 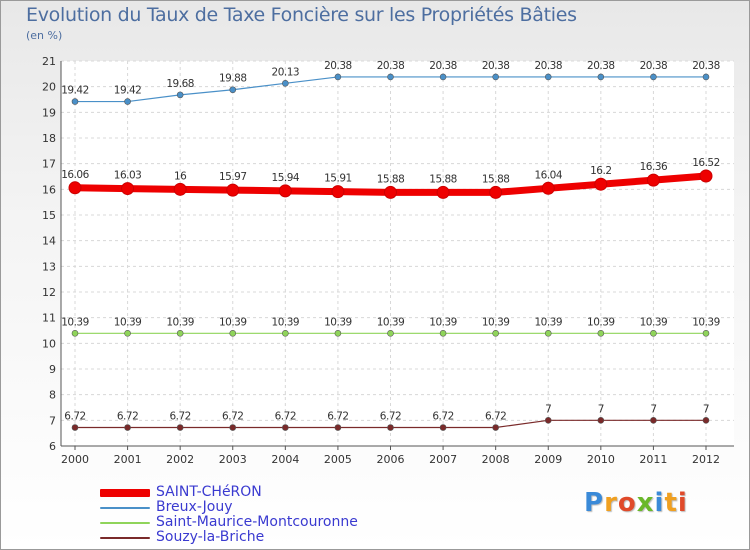 What do you see at coordinates (654, 167) in the screenshot?
I see `data-label: 16.36` at bounding box center [654, 167].